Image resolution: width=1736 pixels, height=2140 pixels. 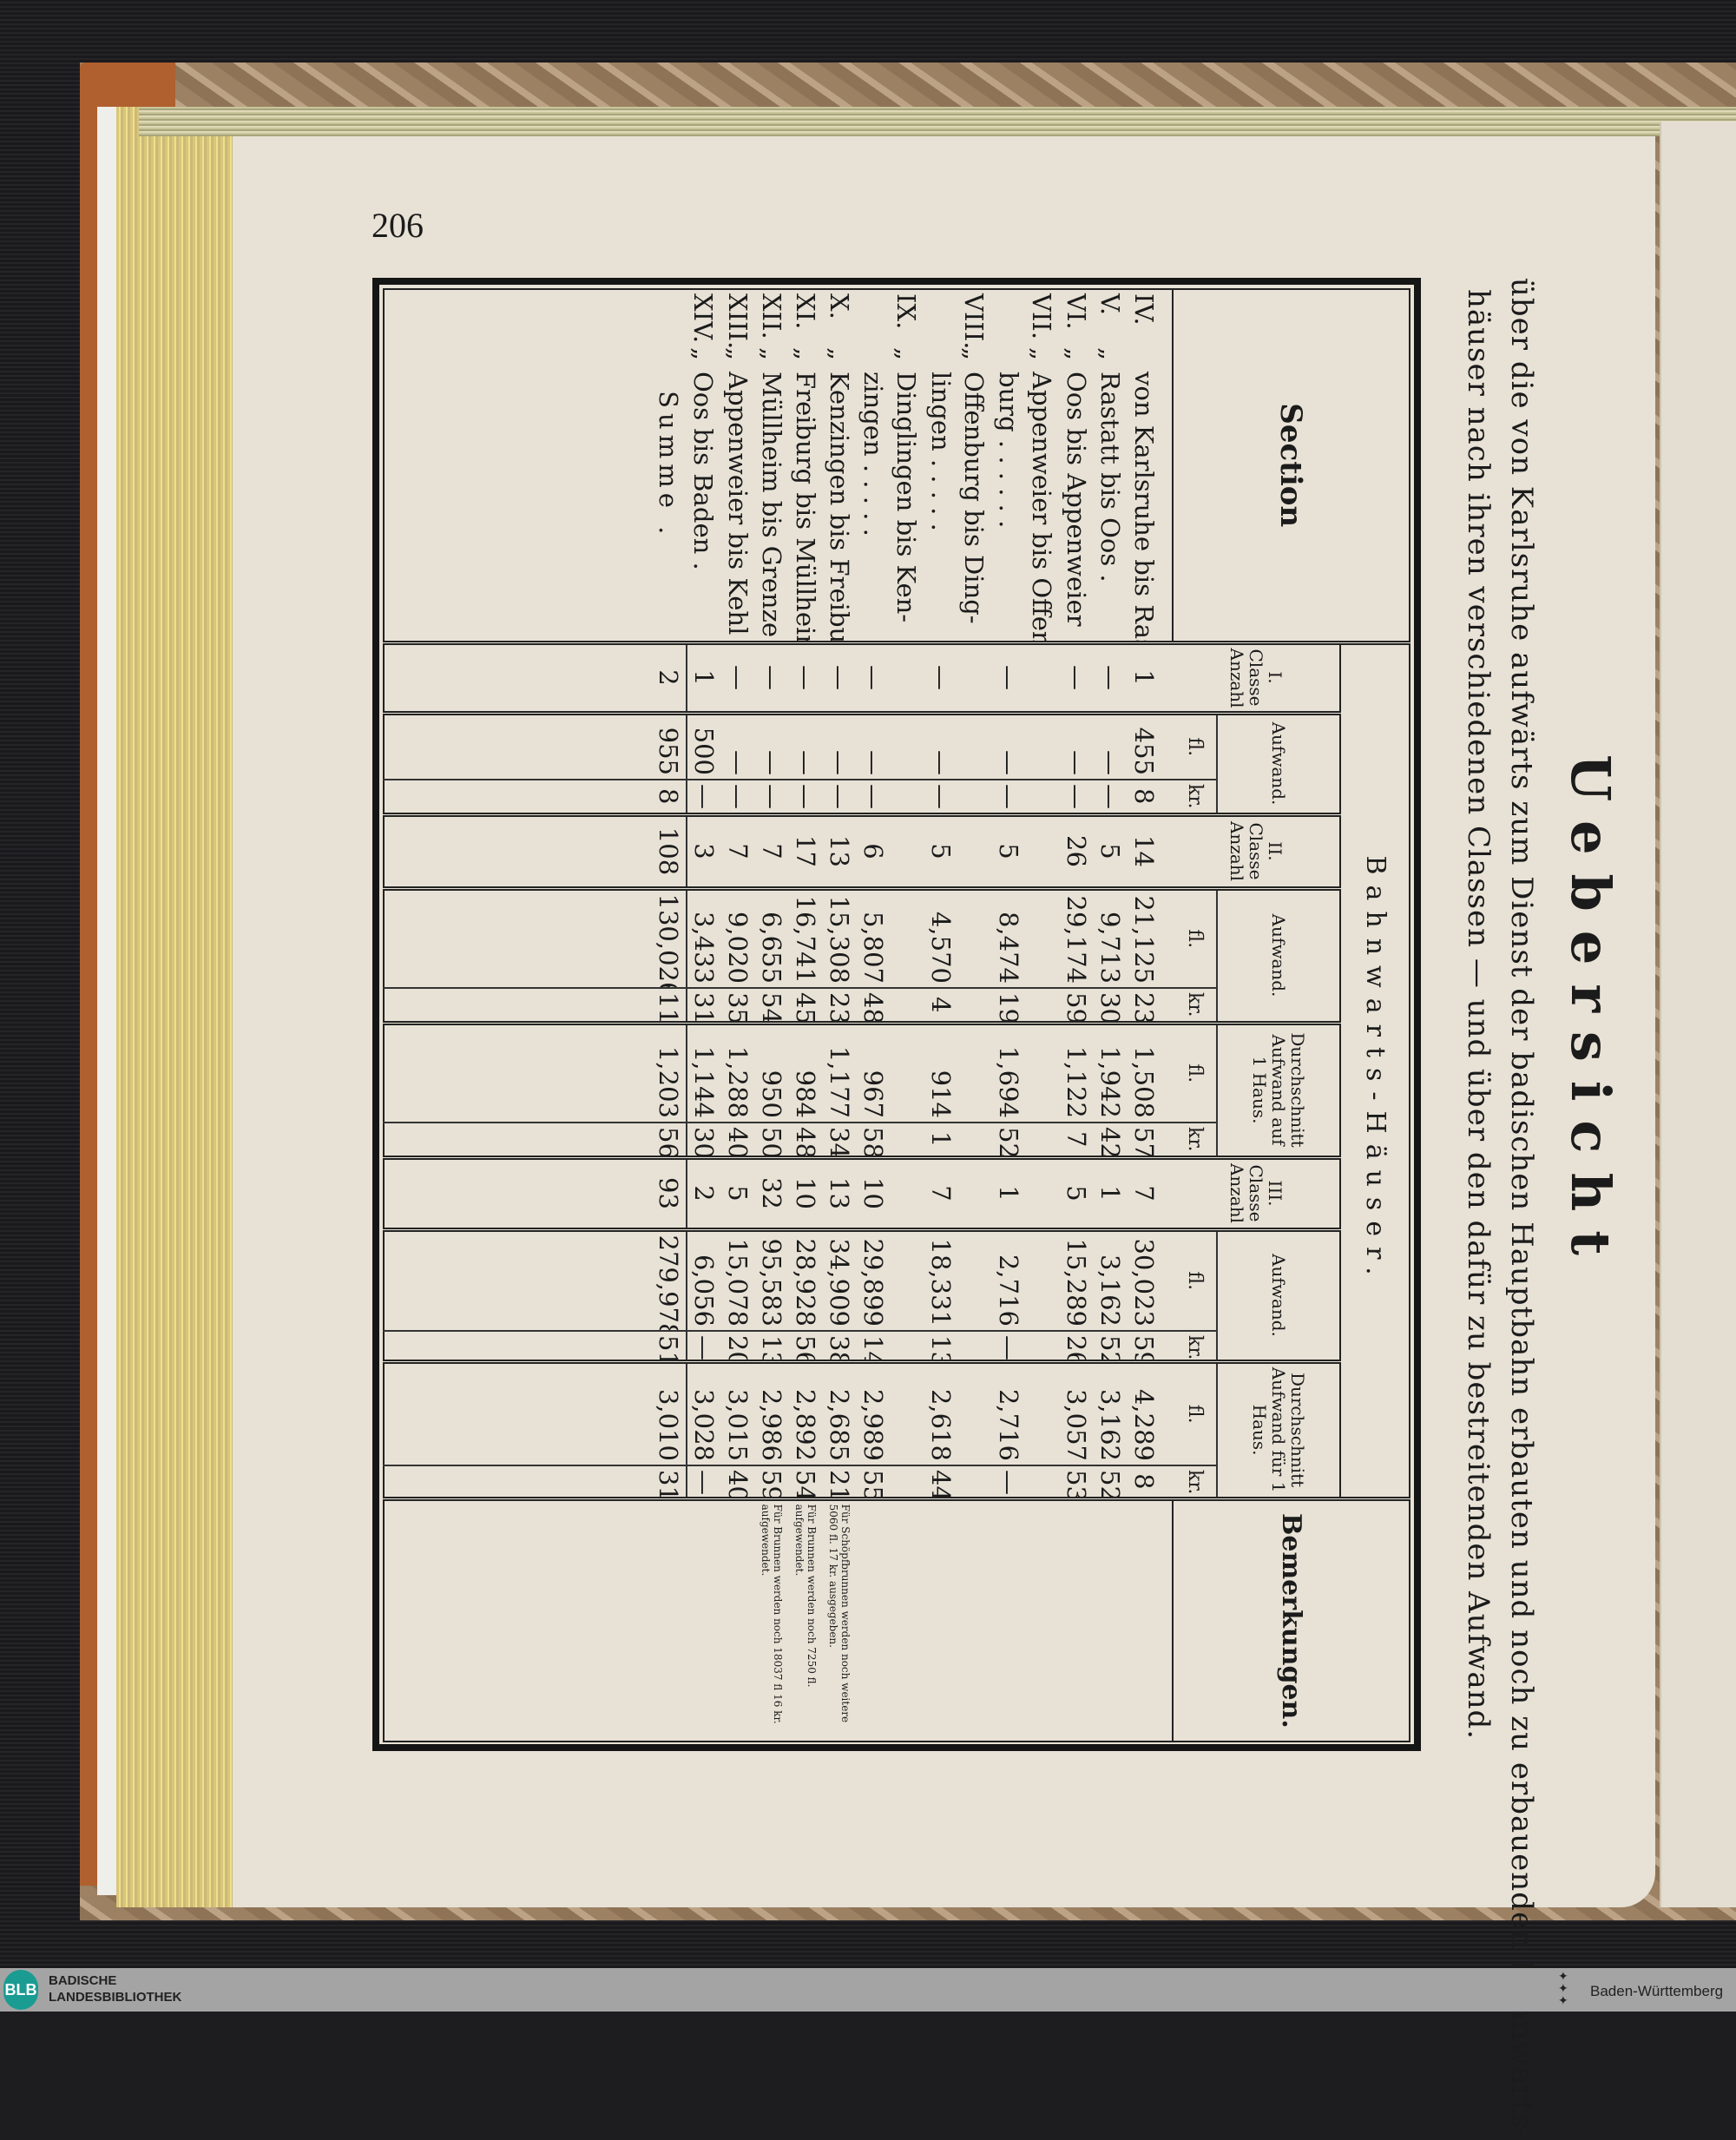 What do you see at coordinates (958, 1073) in the screenshot?
I see `cell-ii-avg-fl: 914` at bounding box center [958, 1073].